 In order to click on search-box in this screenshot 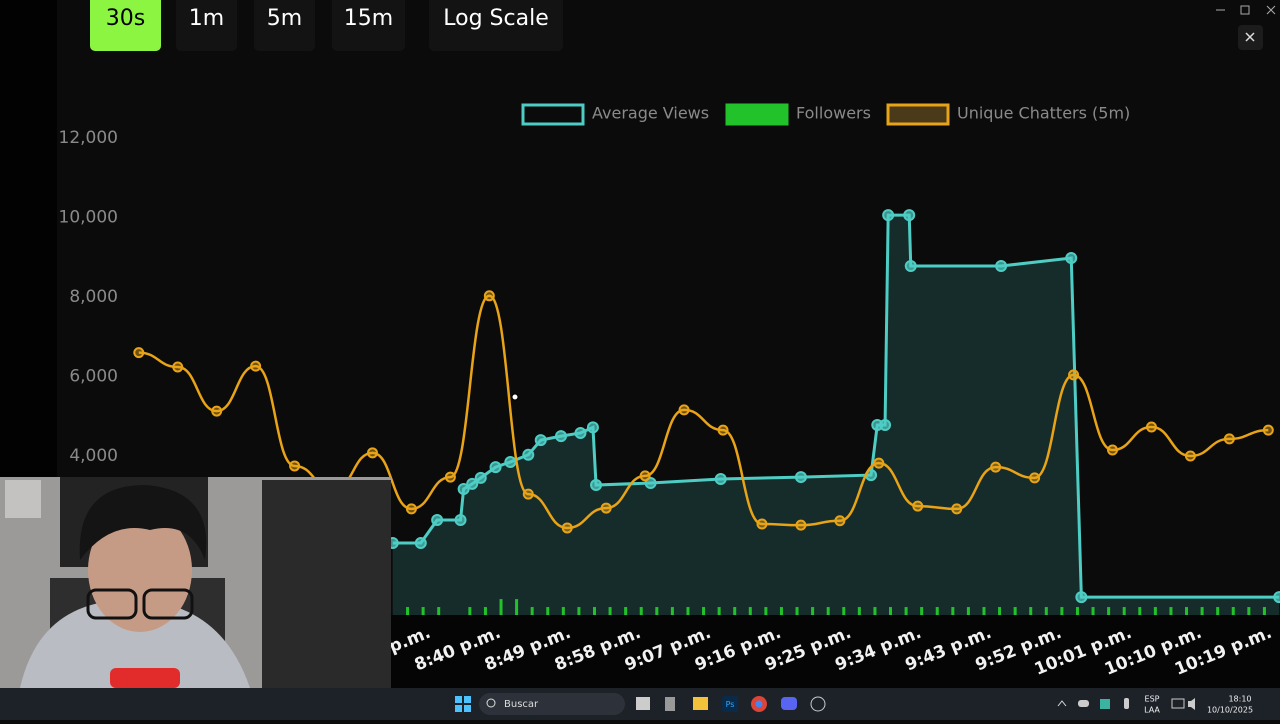, I will do `click(552, 704)`.